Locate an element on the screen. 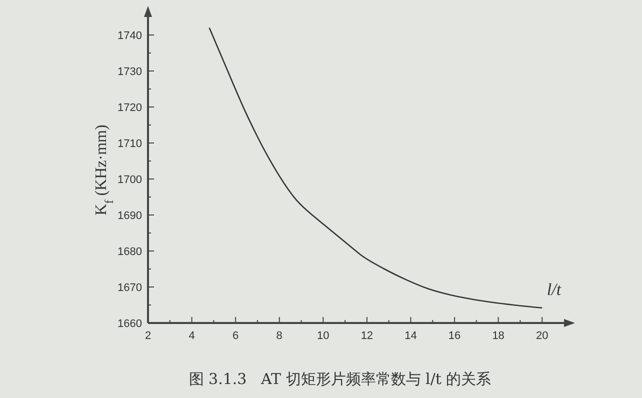  y-tick-label: 1730 is located at coordinates (130, 72).